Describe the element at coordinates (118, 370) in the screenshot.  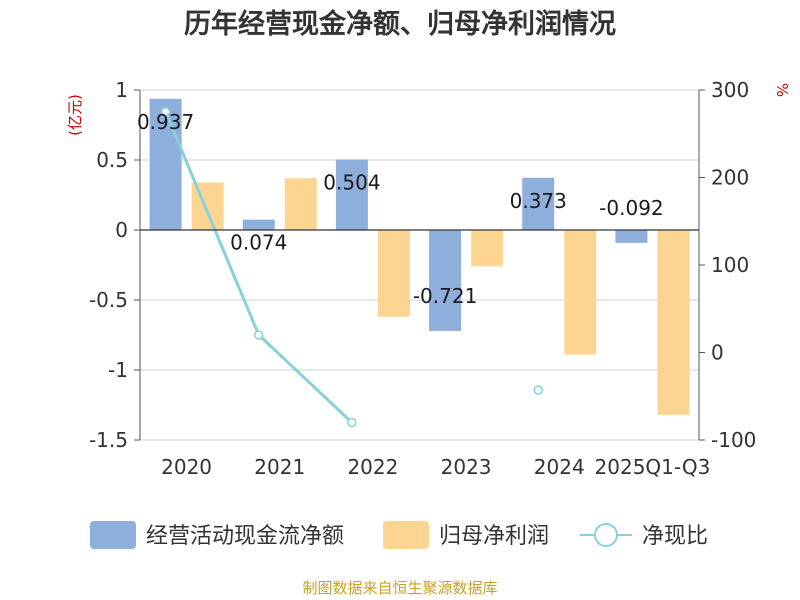
I see `left-tick-label: -1` at that location.